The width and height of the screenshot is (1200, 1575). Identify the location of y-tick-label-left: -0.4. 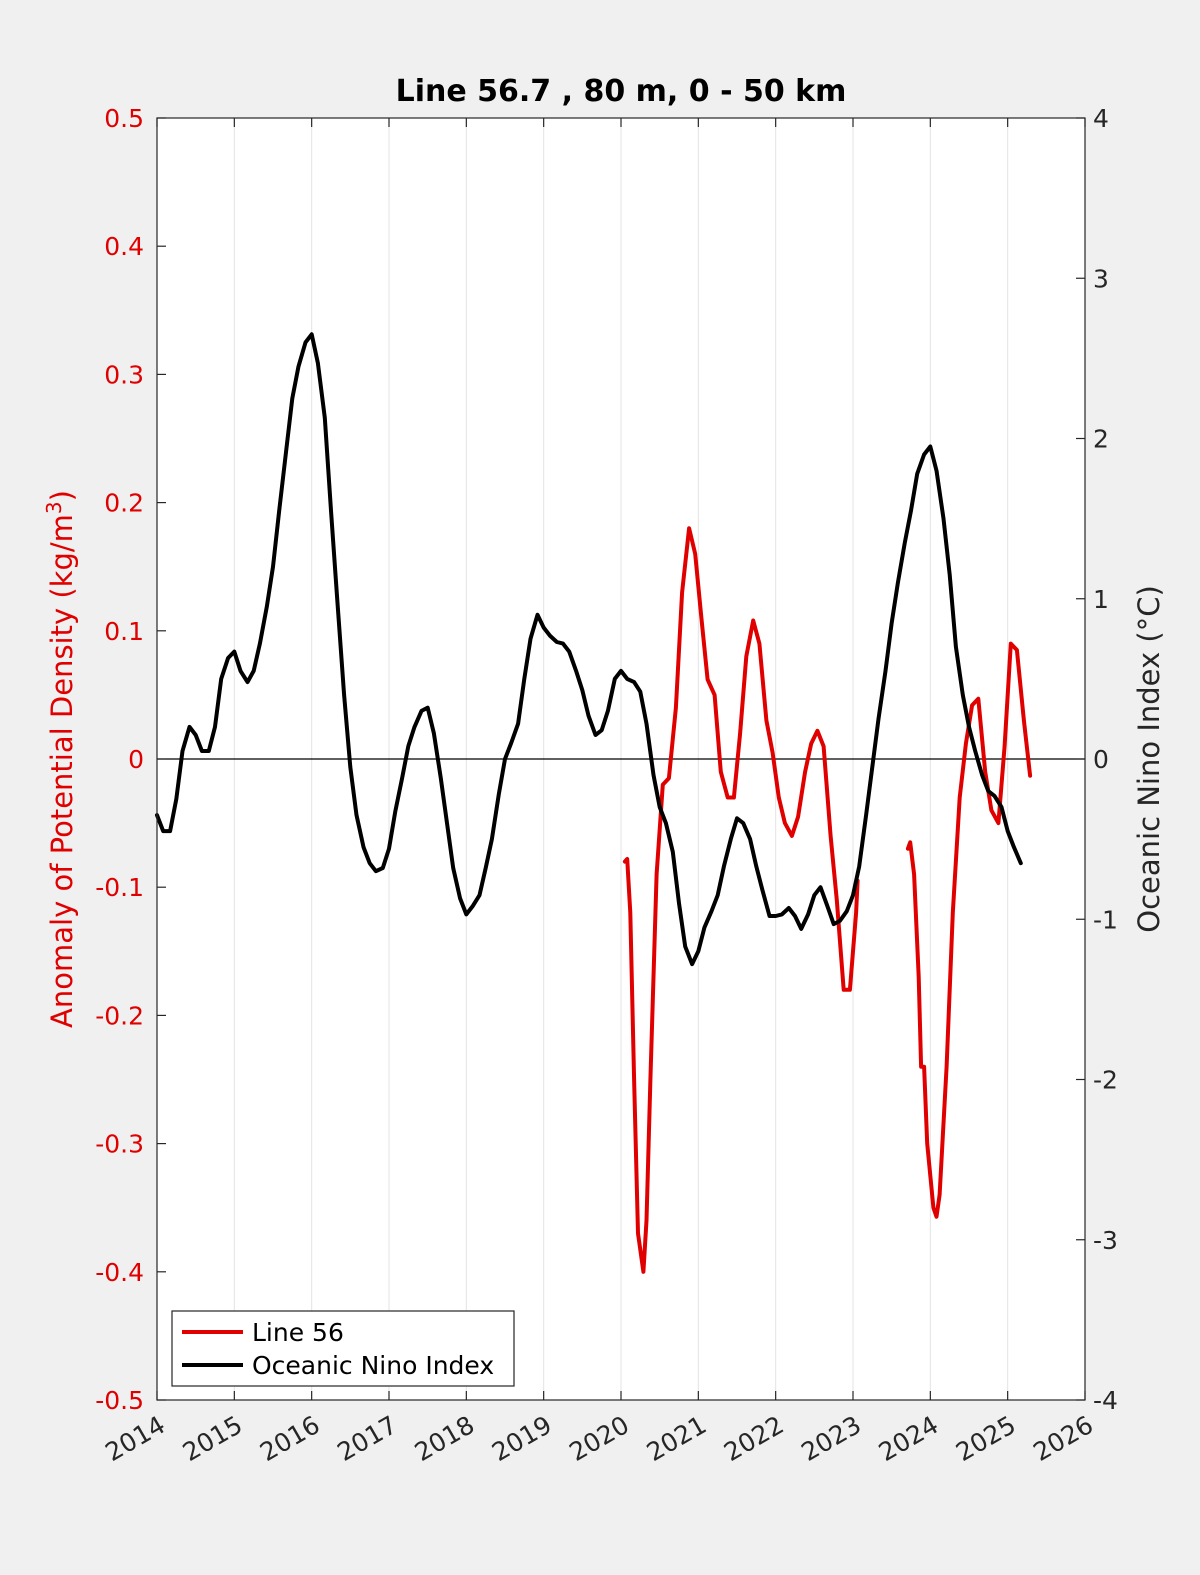
(119, 1272).